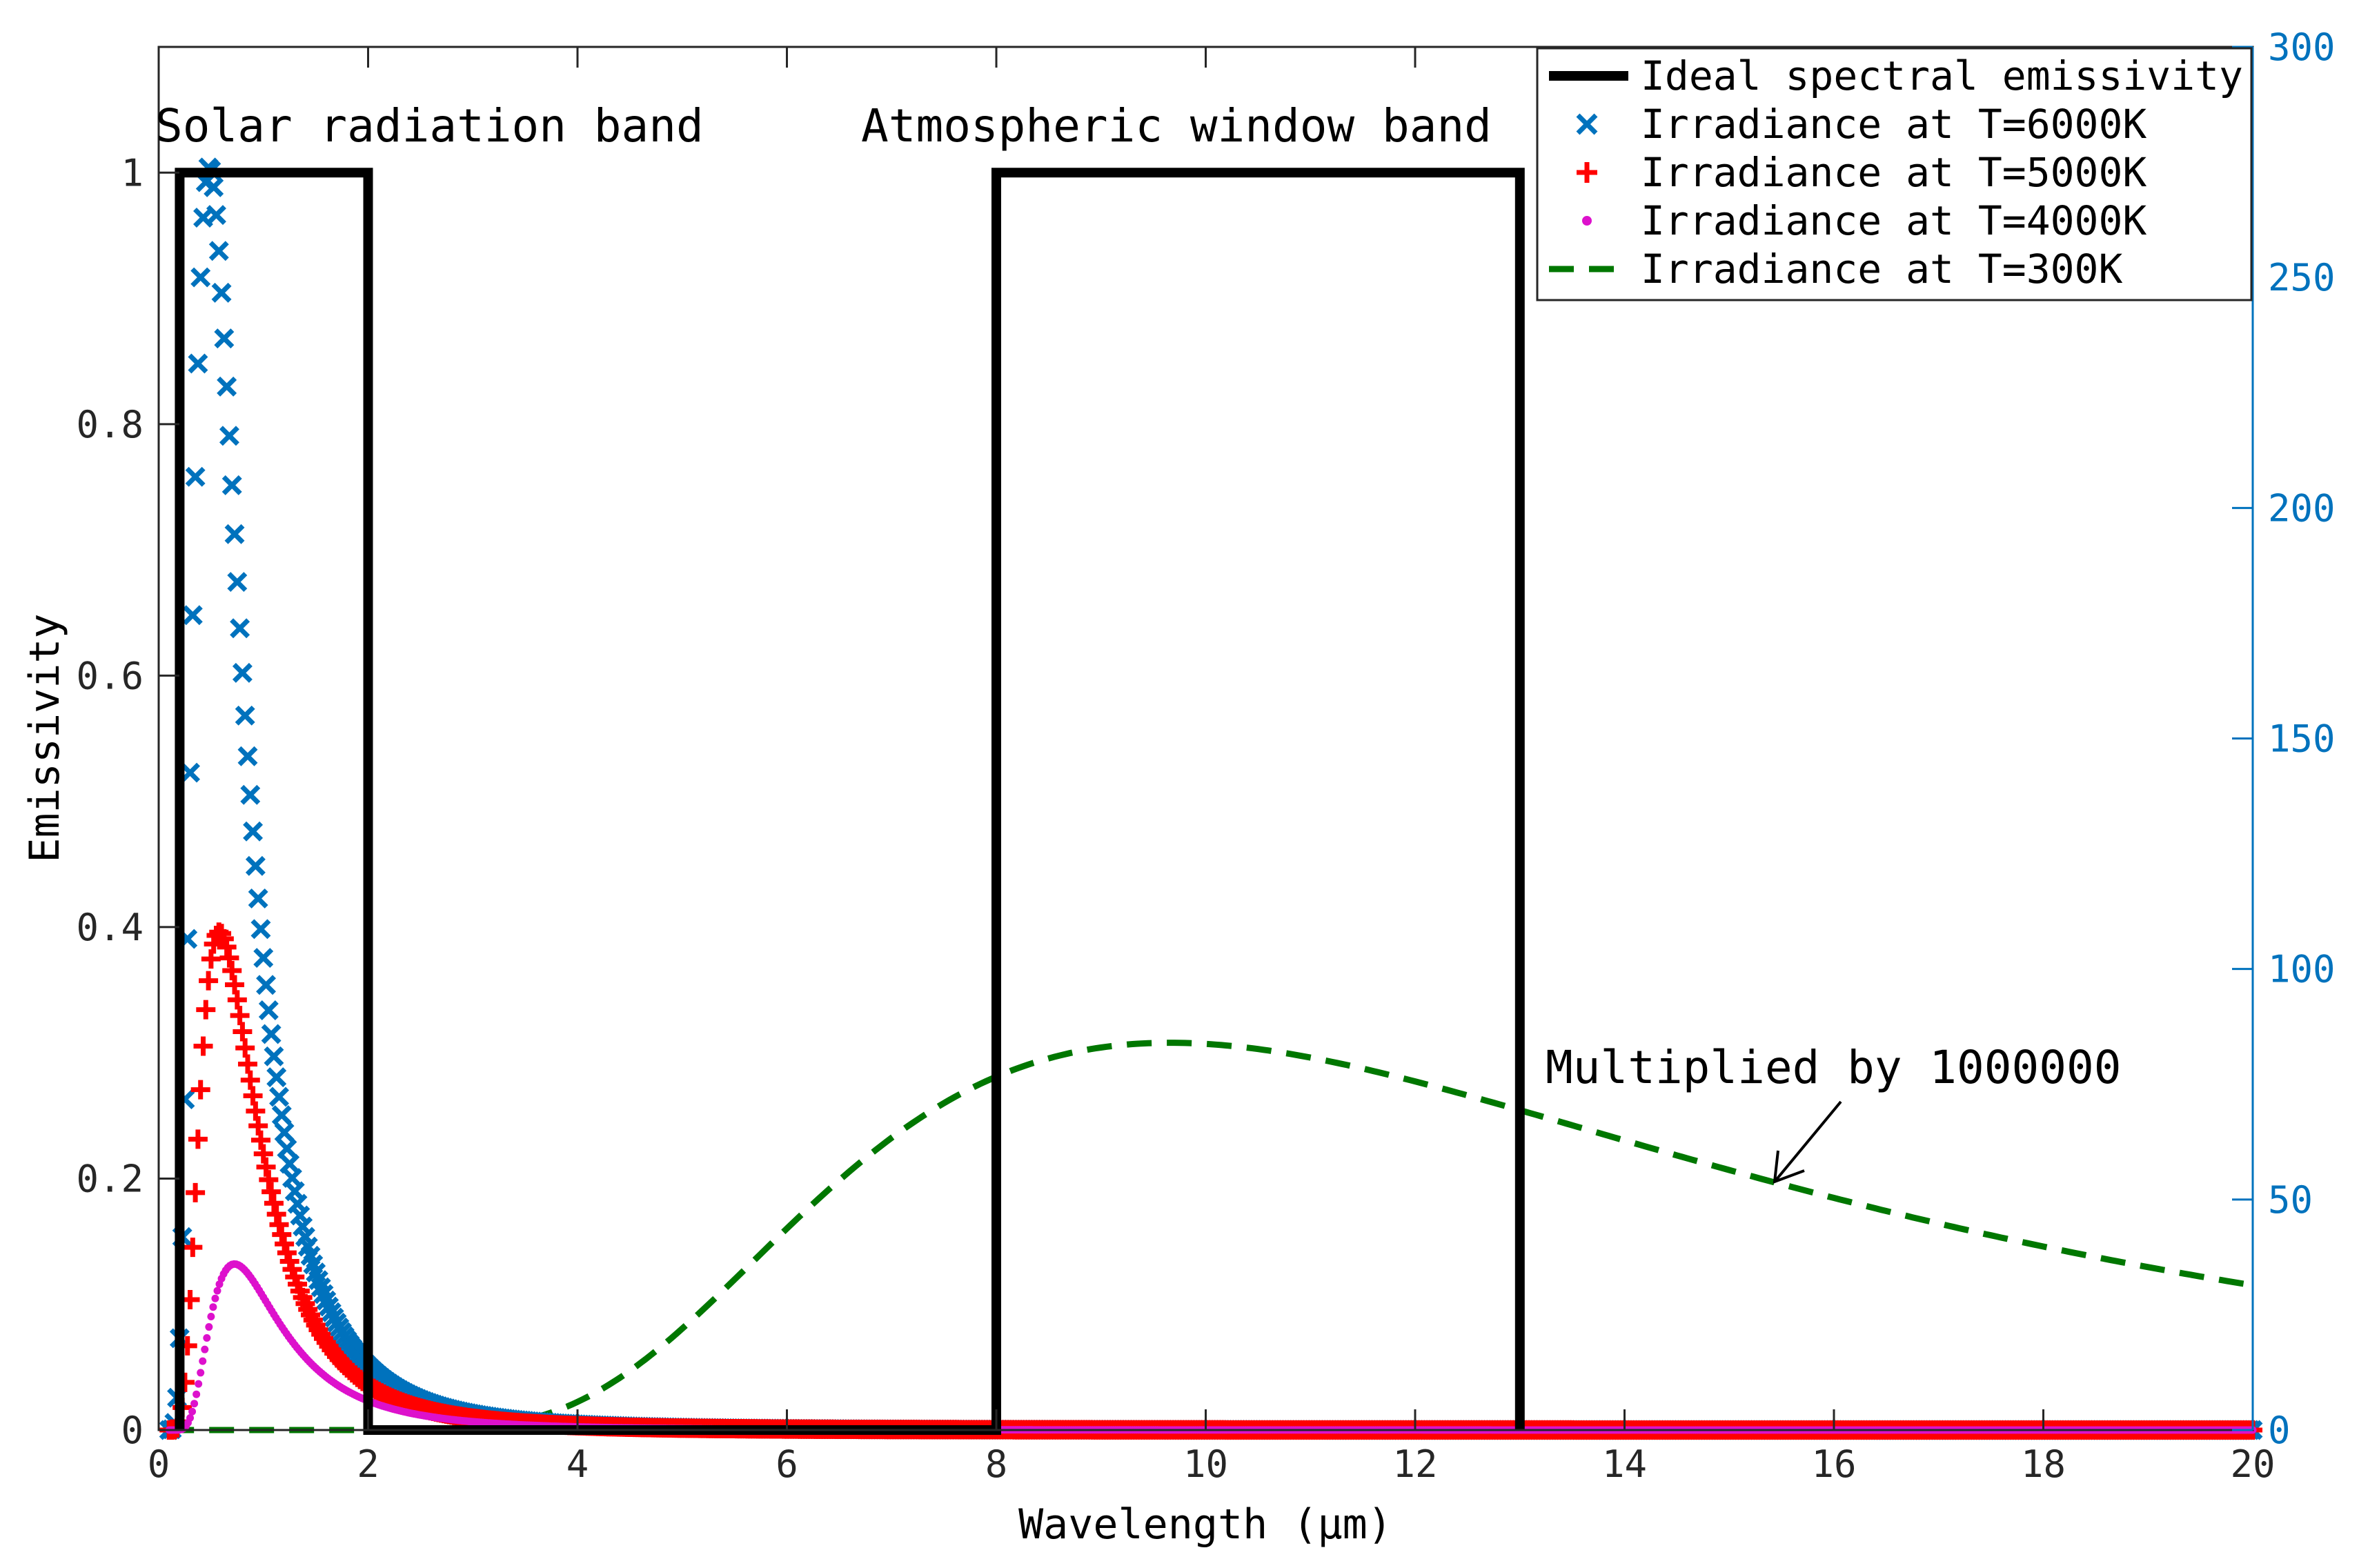 Image resolution: width=2359 pixels, height=1568 pixels. Describe the element at coordinates (45, 737) in the screenshot. I see `y-axis-title-left: Emissivity` at that location.